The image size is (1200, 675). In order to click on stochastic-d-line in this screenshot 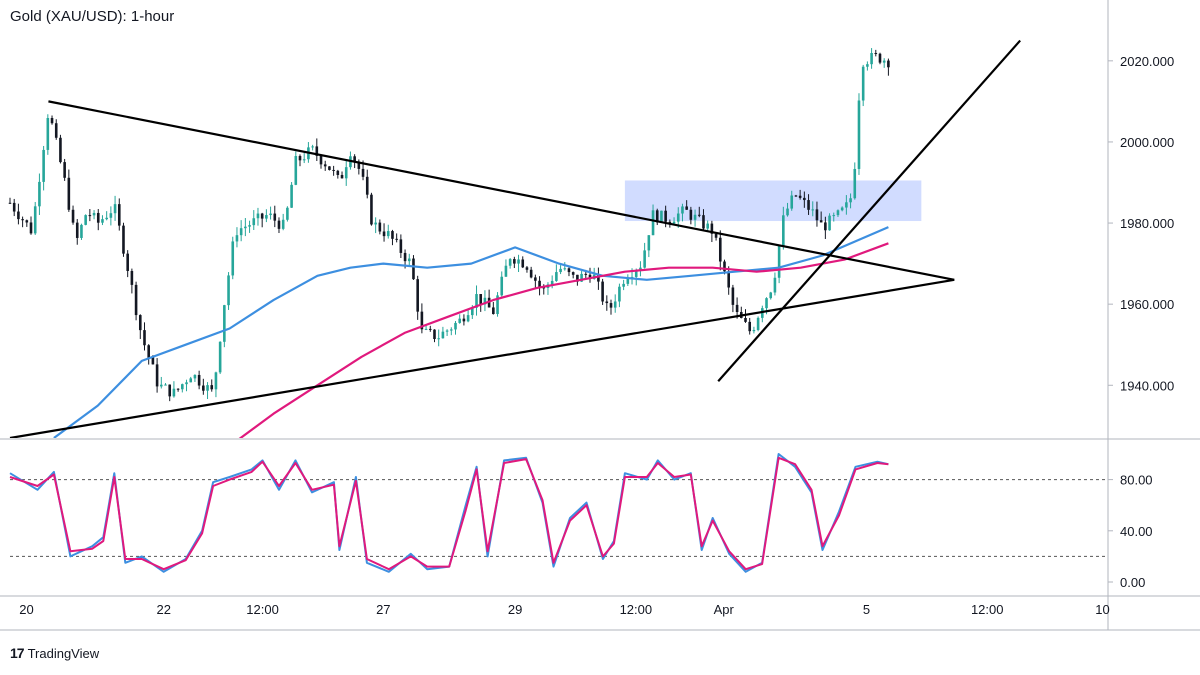, I will do `click(449, 513)`.